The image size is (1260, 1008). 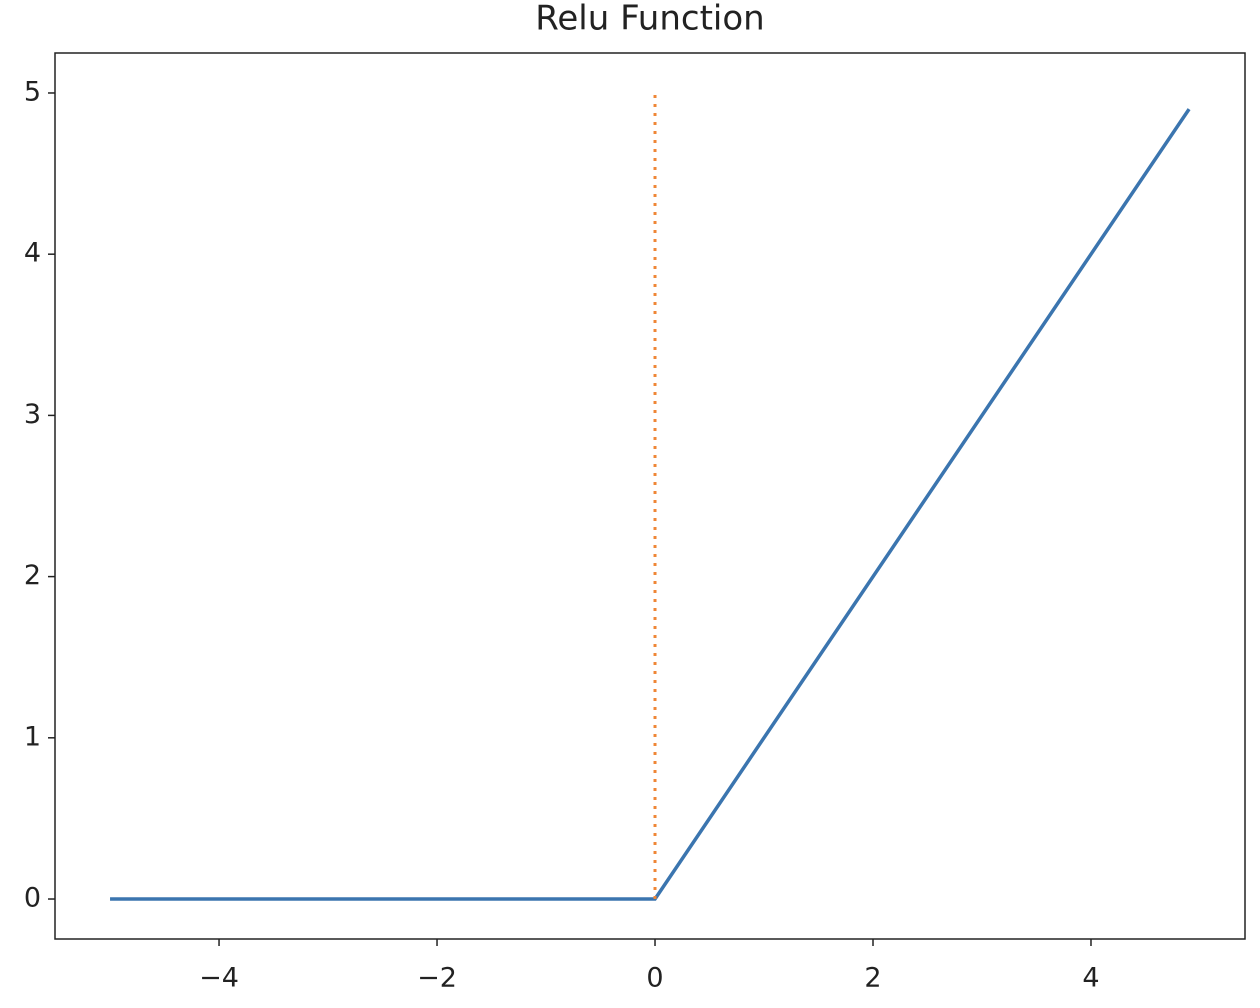 I want to click on y-tick-label: 0, so click(x=32, y=898).